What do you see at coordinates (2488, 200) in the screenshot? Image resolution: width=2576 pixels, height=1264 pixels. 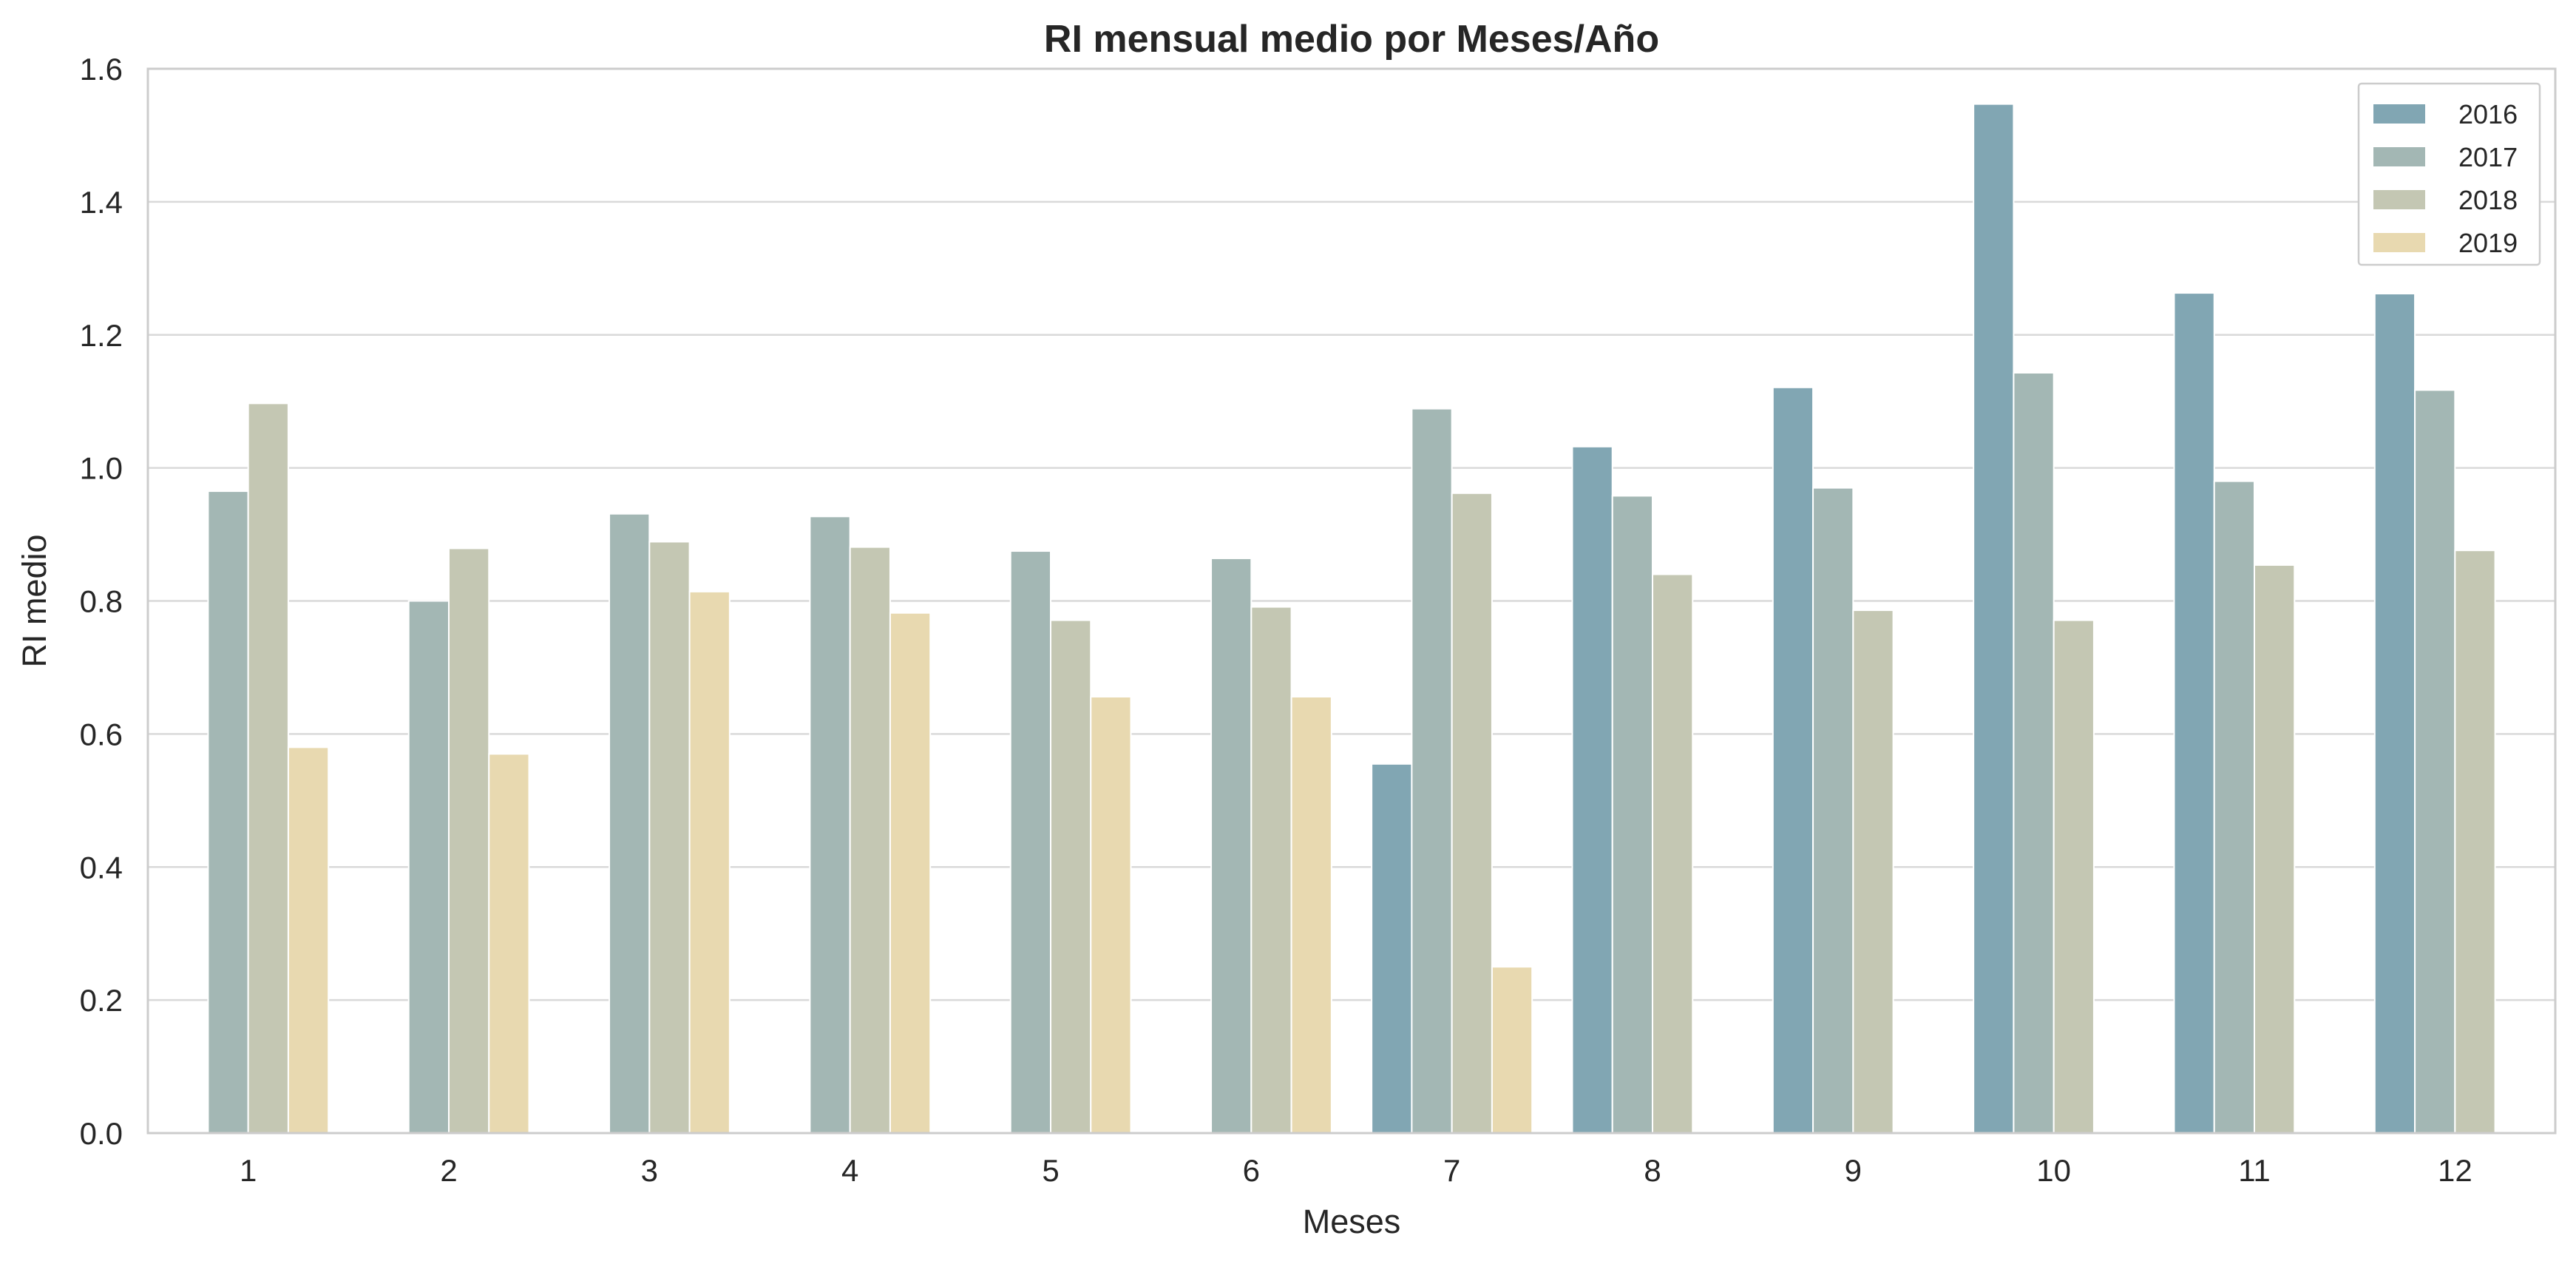 I see `legend-label-2018: 2018` at bounding box center [2488, 200].